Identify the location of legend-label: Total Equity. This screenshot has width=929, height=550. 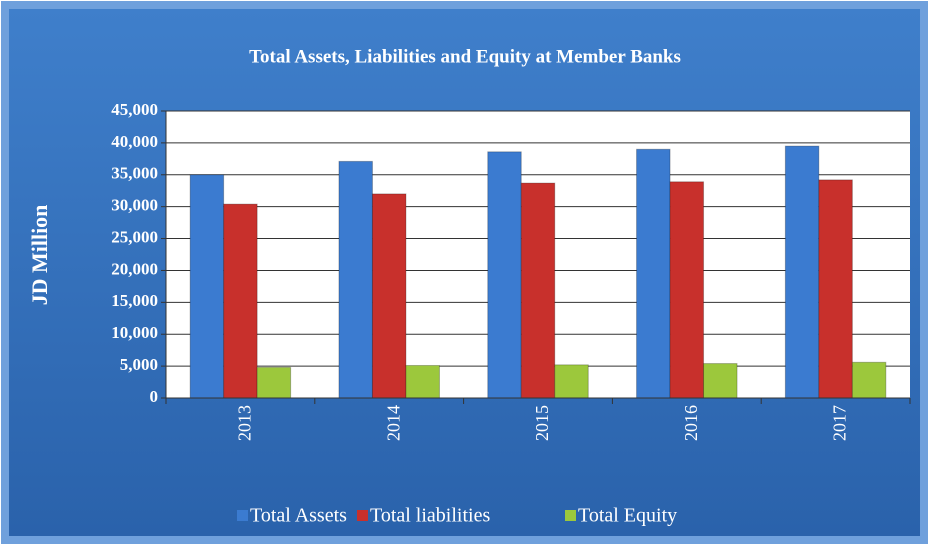
(627, 516).